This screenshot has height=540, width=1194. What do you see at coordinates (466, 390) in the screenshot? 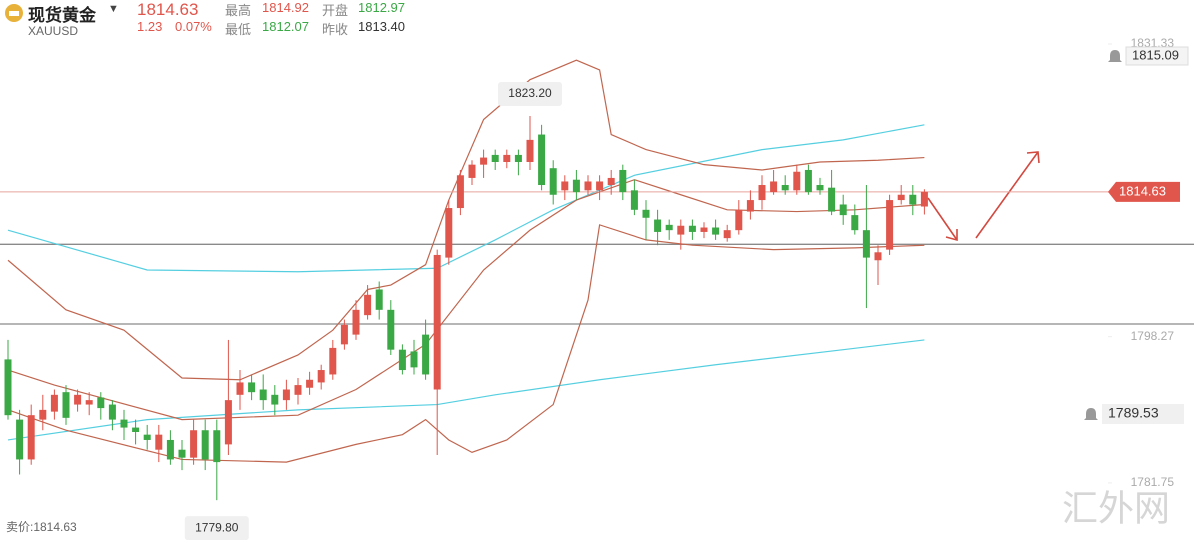
I see `overlay-line` at bounding box center [466, 390].